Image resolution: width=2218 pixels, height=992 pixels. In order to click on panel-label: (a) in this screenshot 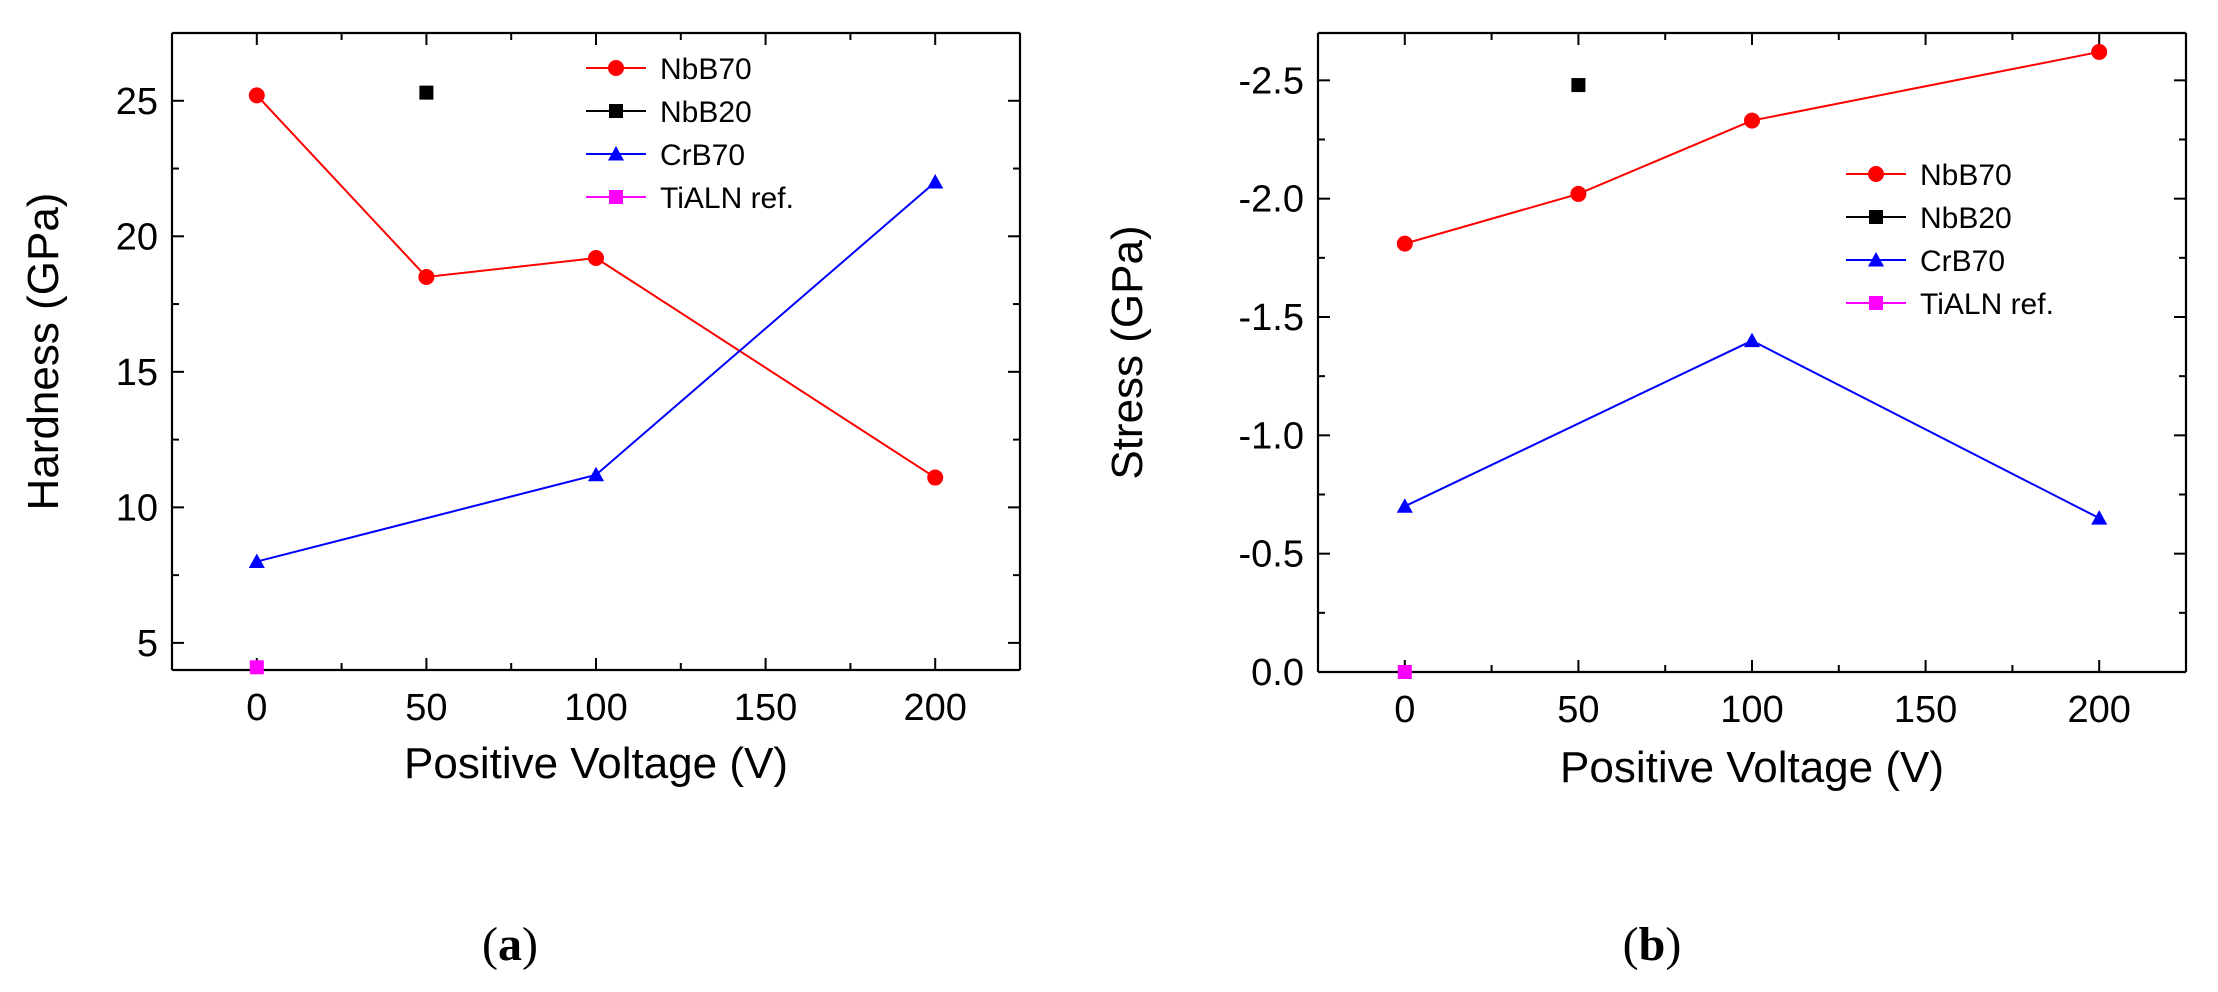, I will do `click(510, 944)`.